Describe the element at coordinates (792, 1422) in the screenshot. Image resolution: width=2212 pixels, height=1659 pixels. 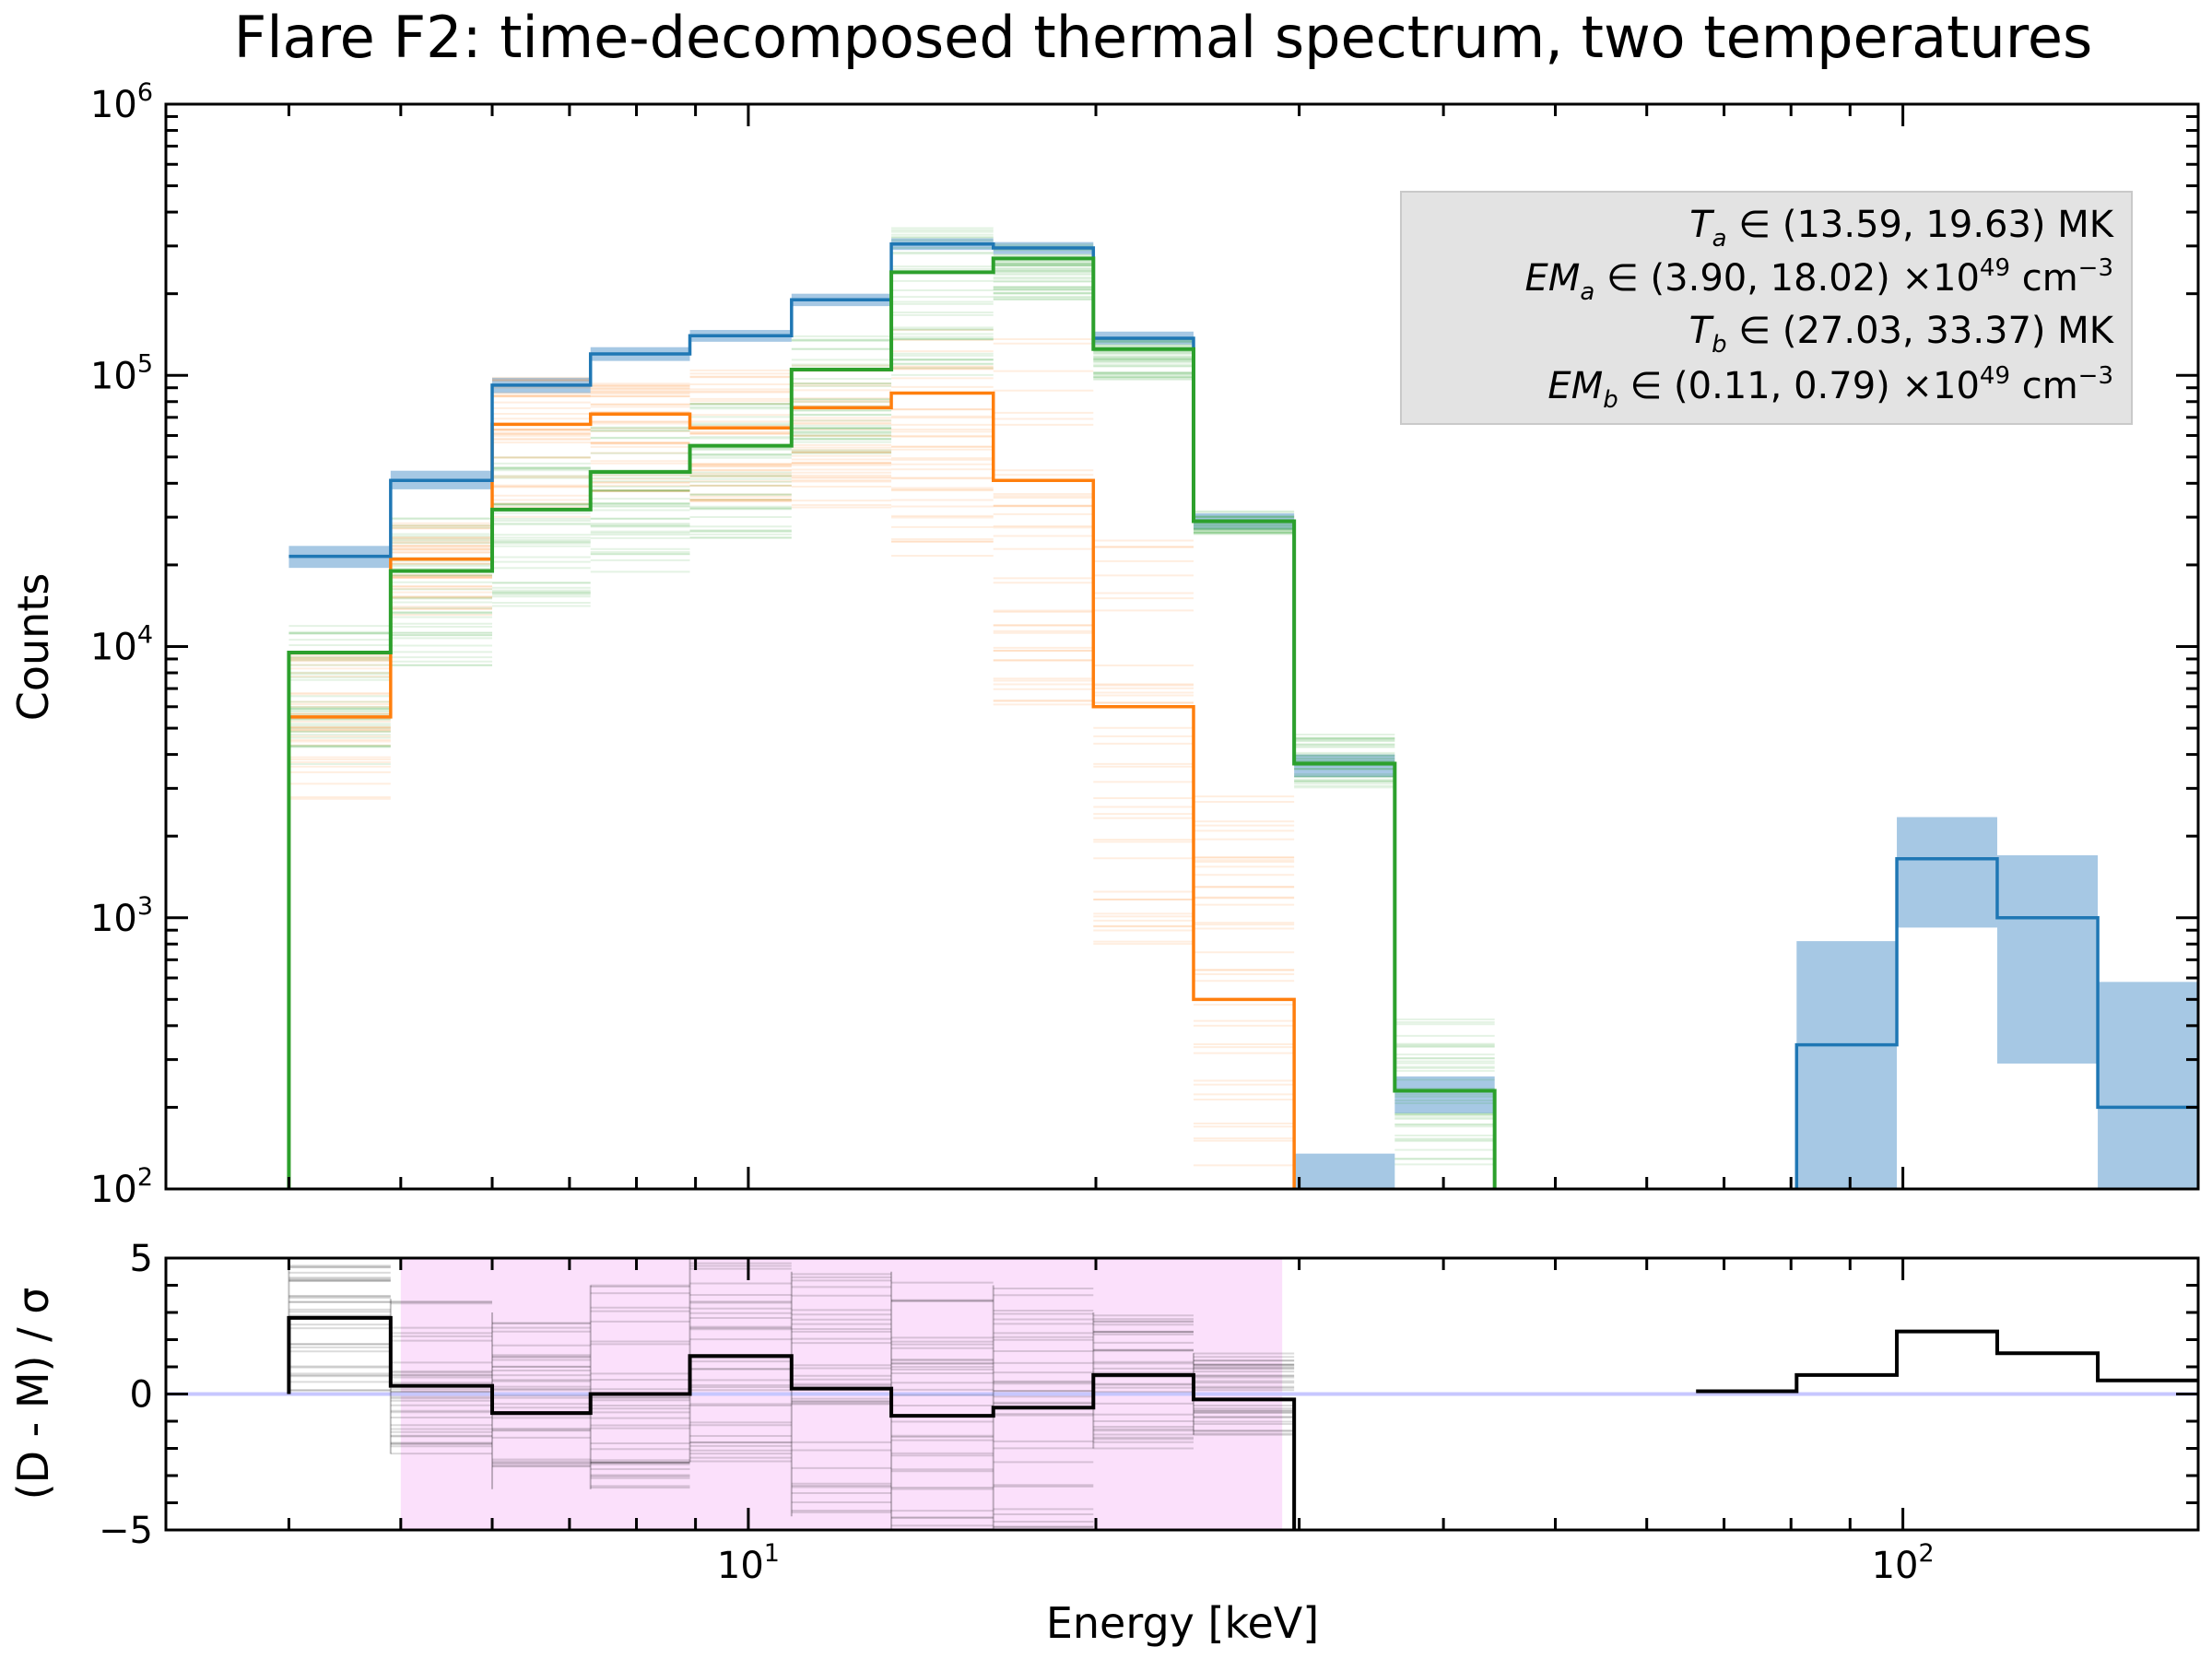
I see `residual-line` at that location.